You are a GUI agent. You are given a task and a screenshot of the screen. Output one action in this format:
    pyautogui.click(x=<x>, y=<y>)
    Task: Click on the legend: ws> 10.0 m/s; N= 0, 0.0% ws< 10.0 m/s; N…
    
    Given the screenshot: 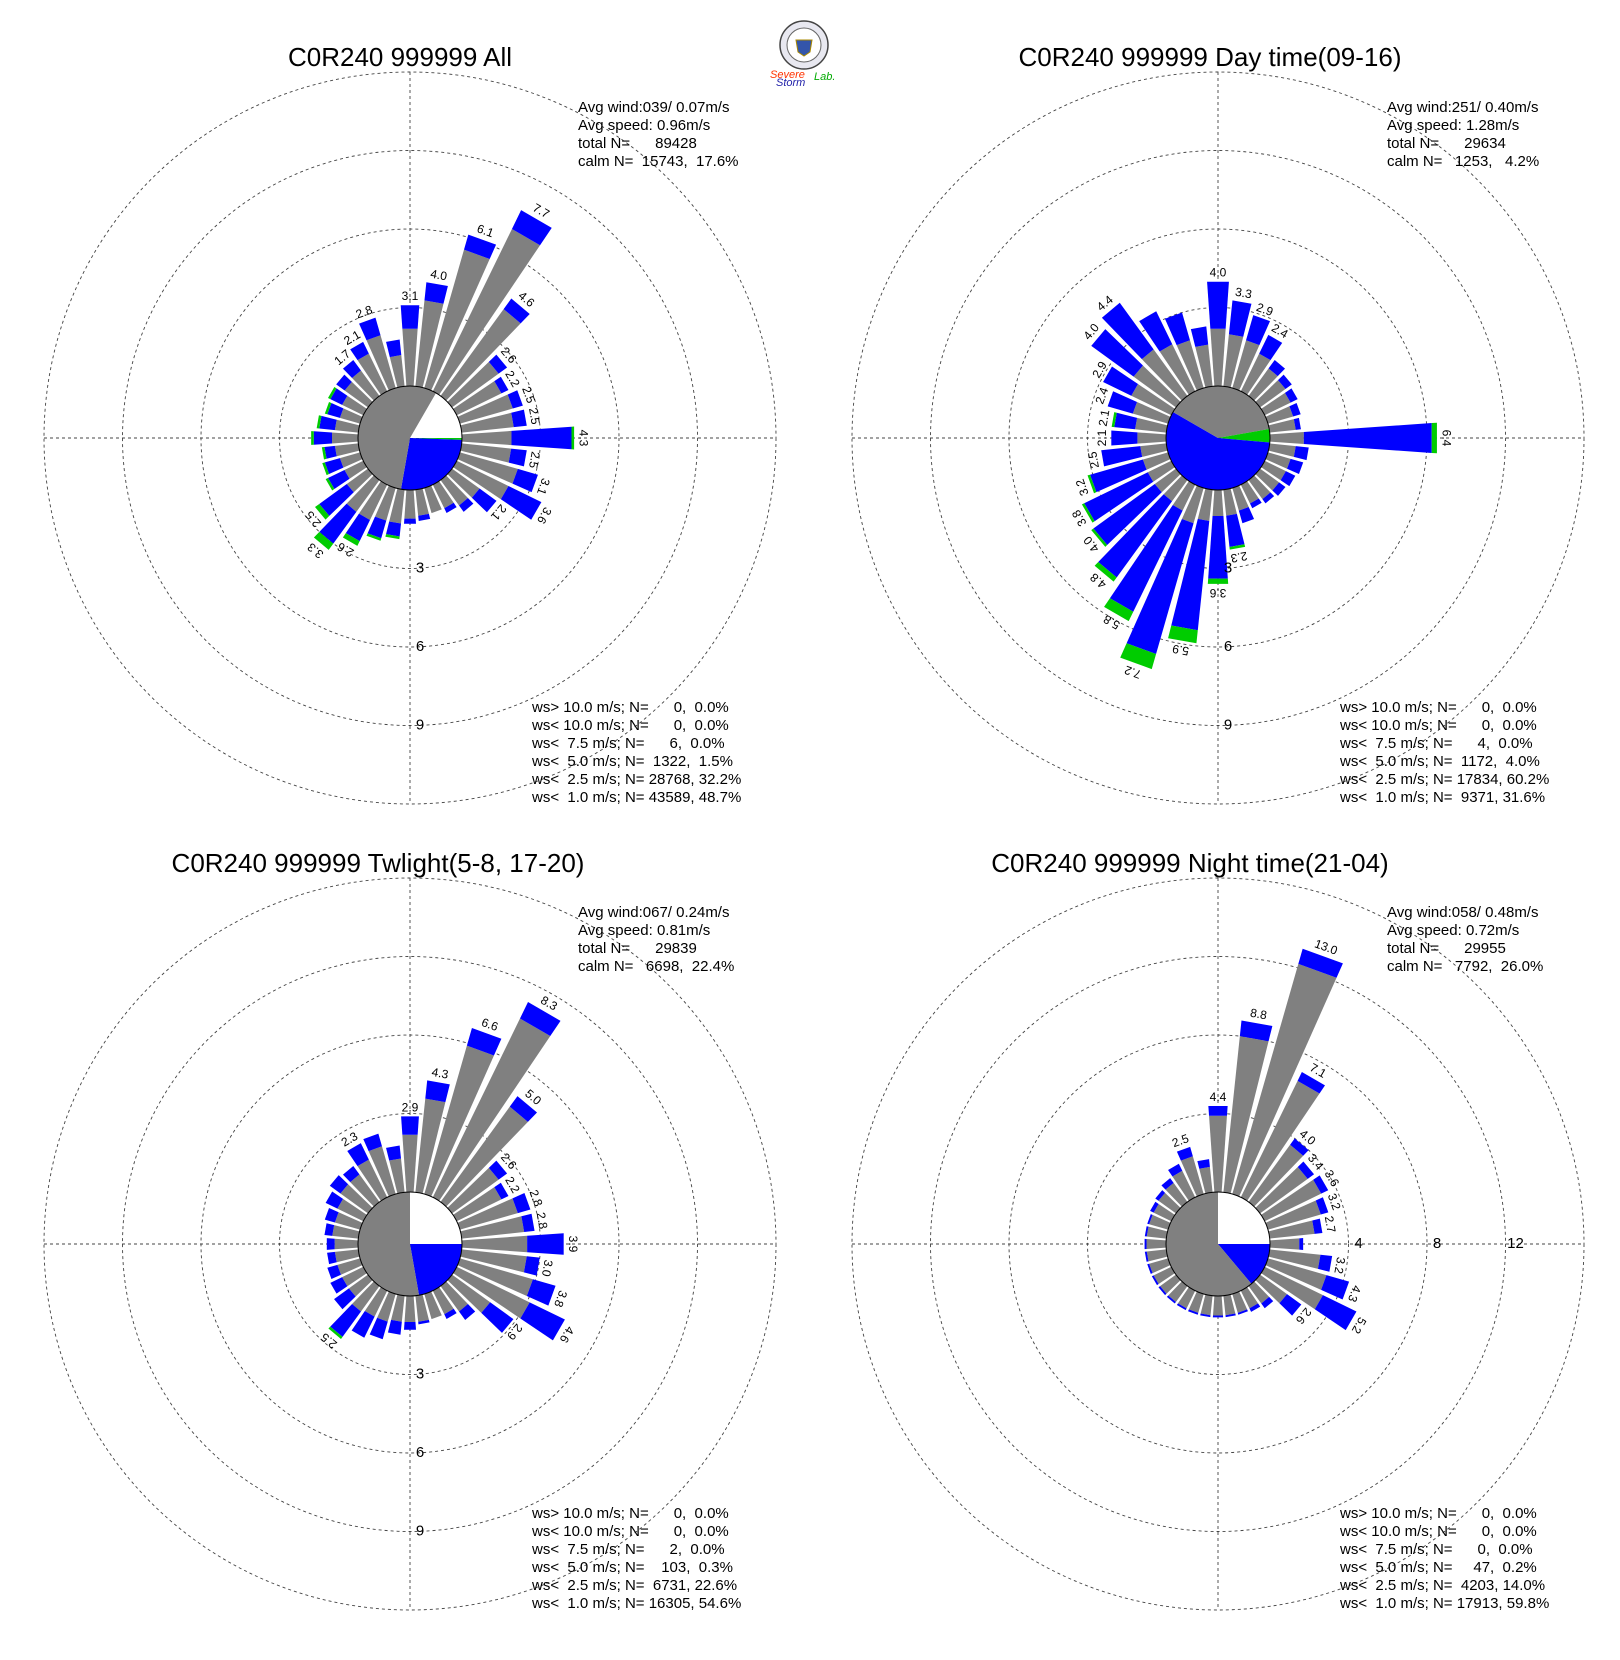 What is the action you would take?
    pyautogui.click(x=1444, y=1558)
    